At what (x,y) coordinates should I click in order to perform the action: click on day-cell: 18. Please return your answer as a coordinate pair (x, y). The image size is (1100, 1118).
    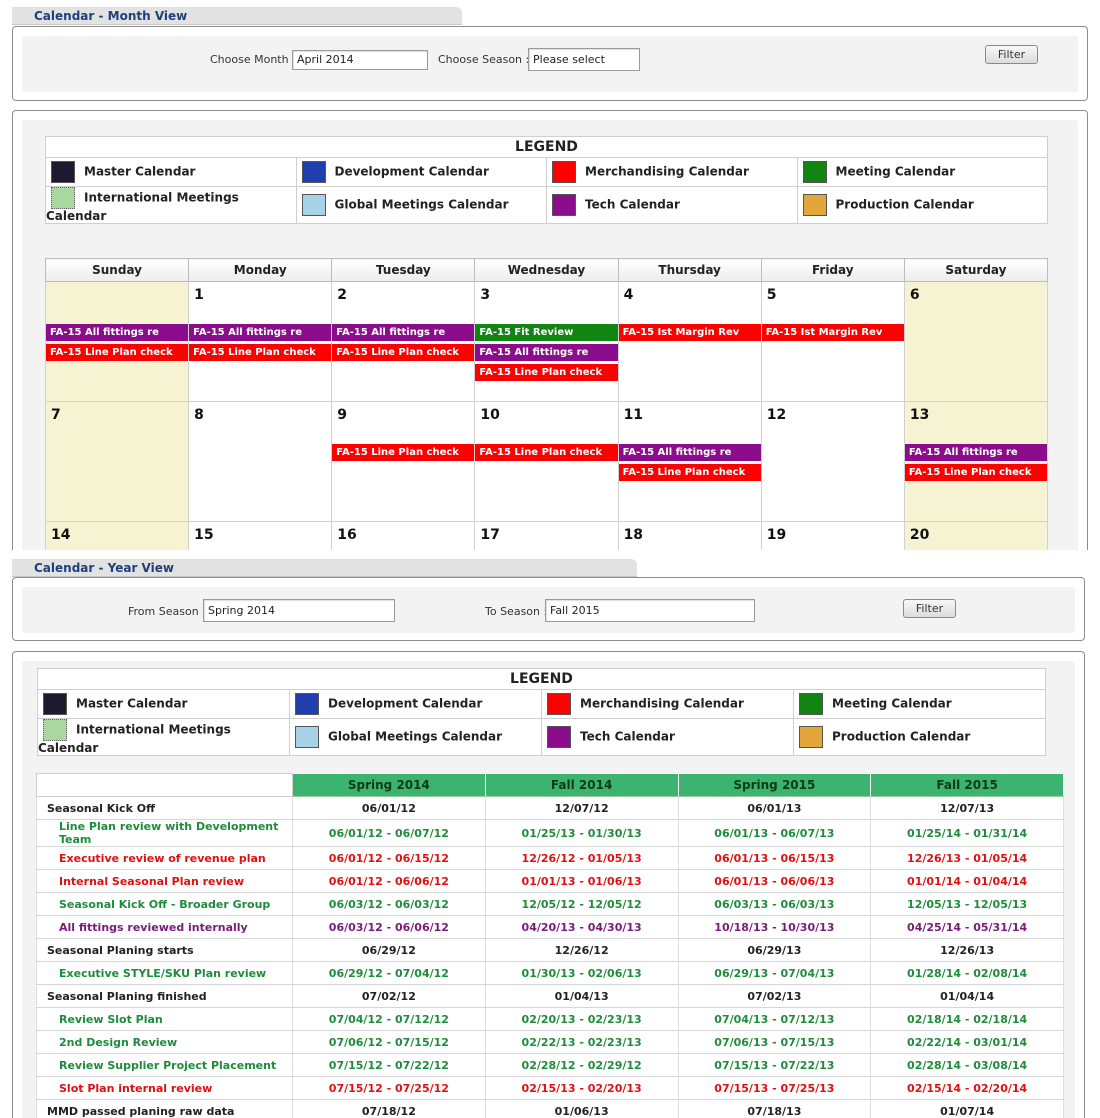
    Looking at the image, I should click on (689, 535).